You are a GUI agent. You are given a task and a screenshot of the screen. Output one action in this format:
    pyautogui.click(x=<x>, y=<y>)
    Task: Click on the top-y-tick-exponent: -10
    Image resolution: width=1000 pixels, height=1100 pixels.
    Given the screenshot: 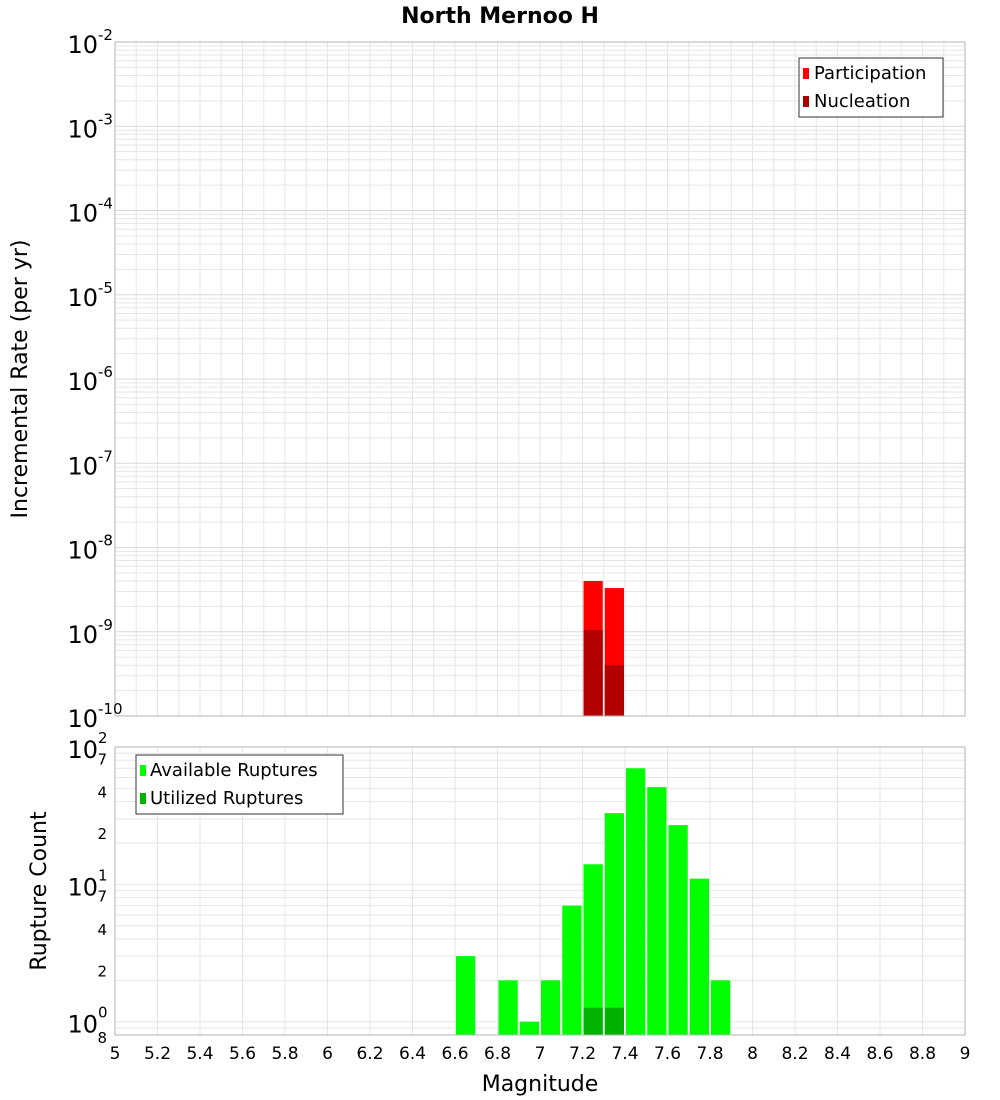 What is the action you would take?
    pyautogui.click(x=110, y=709)
    